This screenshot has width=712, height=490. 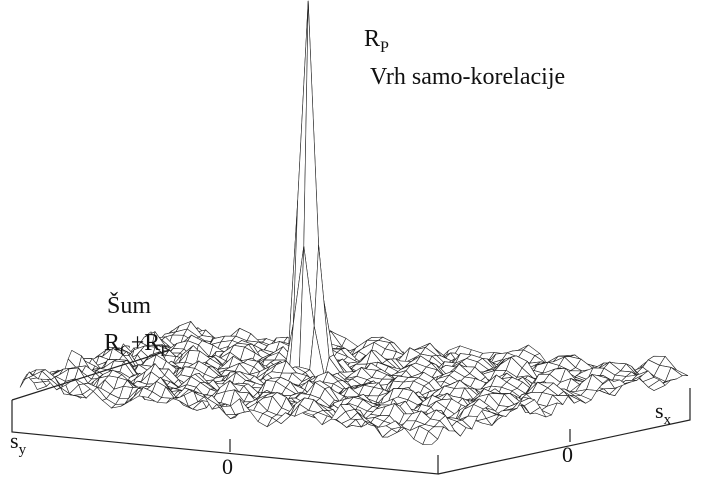 I want to click on base-front-left-edge, so click(x=225, y=437).